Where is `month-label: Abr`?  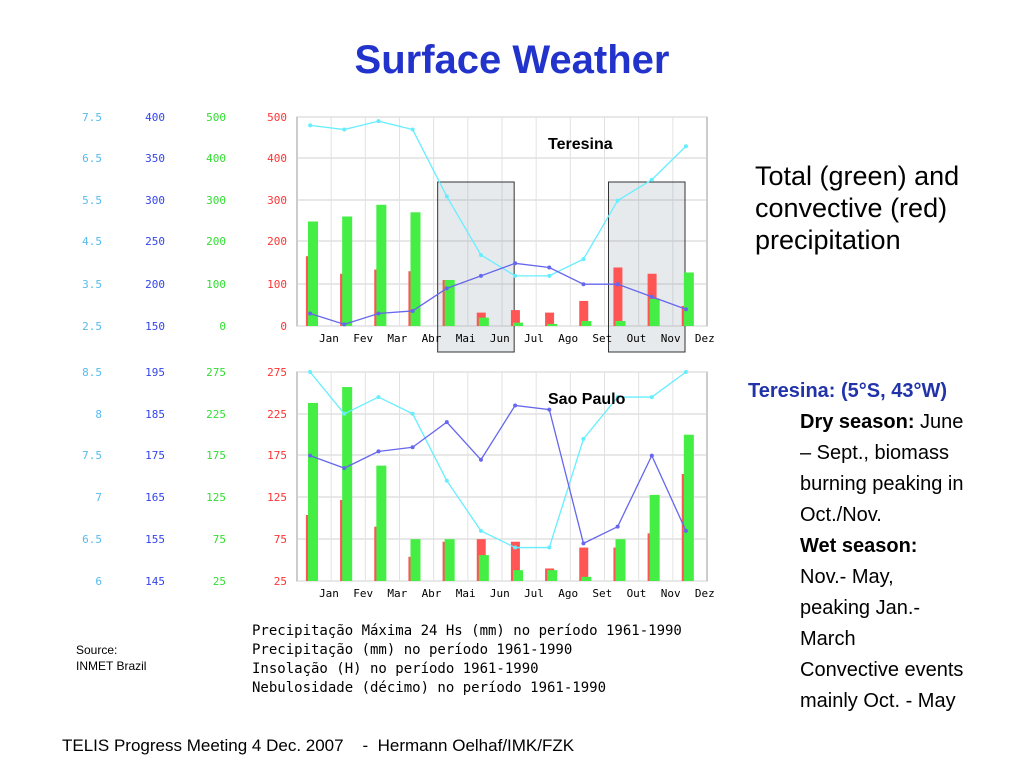 month-label: Abr is located at coordinates (432, 593).